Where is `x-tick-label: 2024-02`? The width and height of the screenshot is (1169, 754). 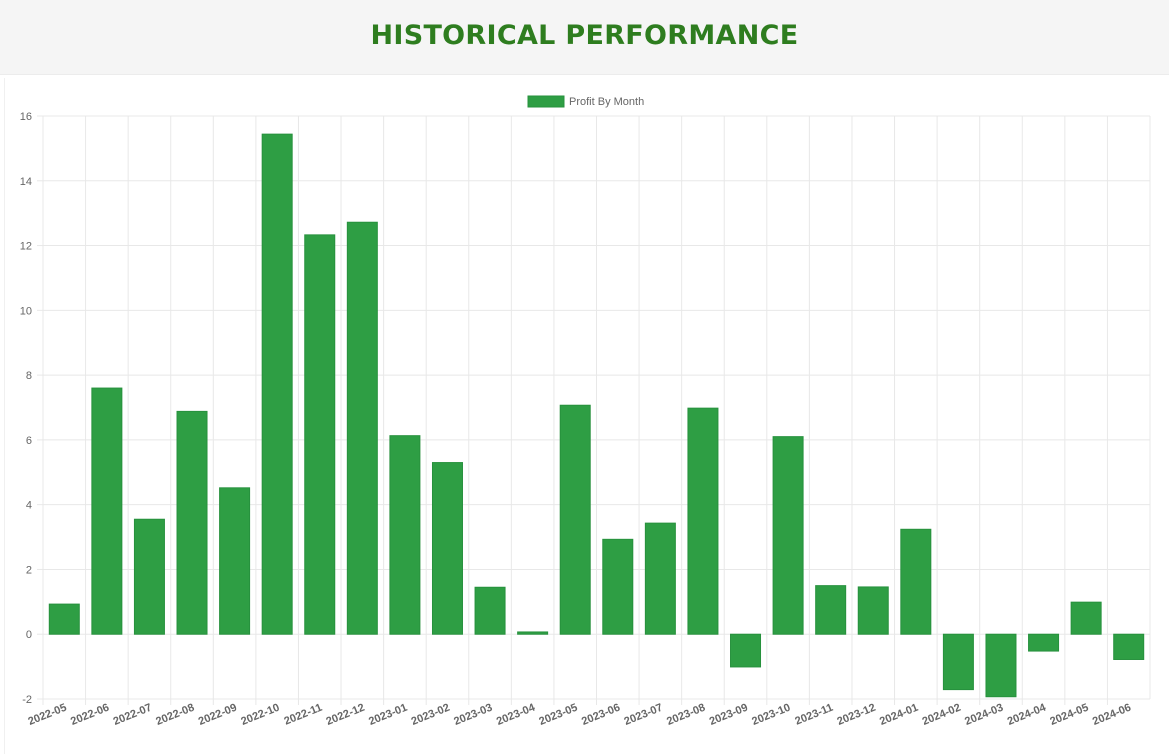 x-tick-label: 2024-02 is located at coordinates (942, 715).